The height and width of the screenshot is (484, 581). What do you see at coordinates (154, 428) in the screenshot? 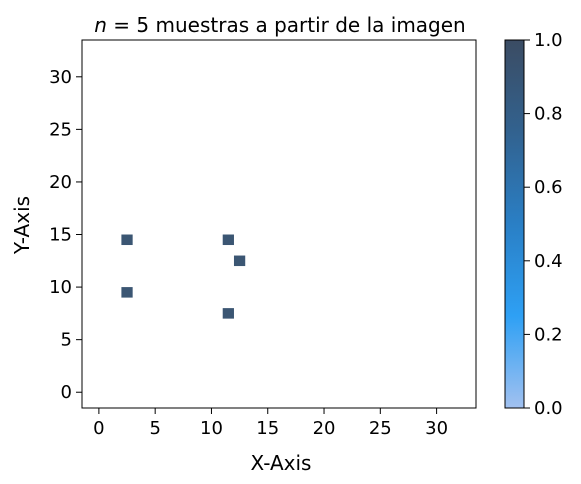
I see `x-tick-label: 5` at bounding box center [154, 428].